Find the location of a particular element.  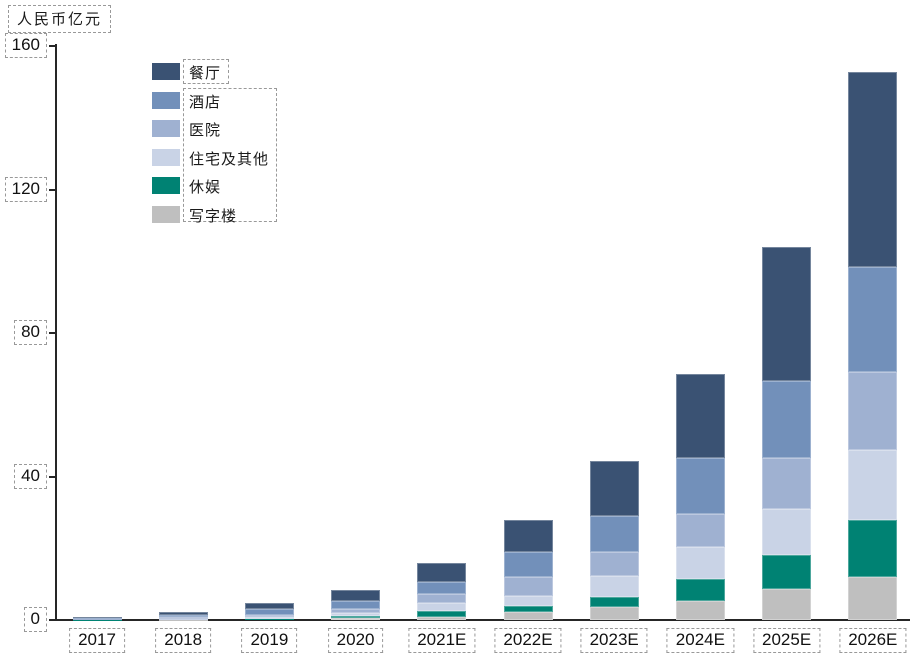

x-tick-label-2023E: 2023E is located at coordinates (614, 640).